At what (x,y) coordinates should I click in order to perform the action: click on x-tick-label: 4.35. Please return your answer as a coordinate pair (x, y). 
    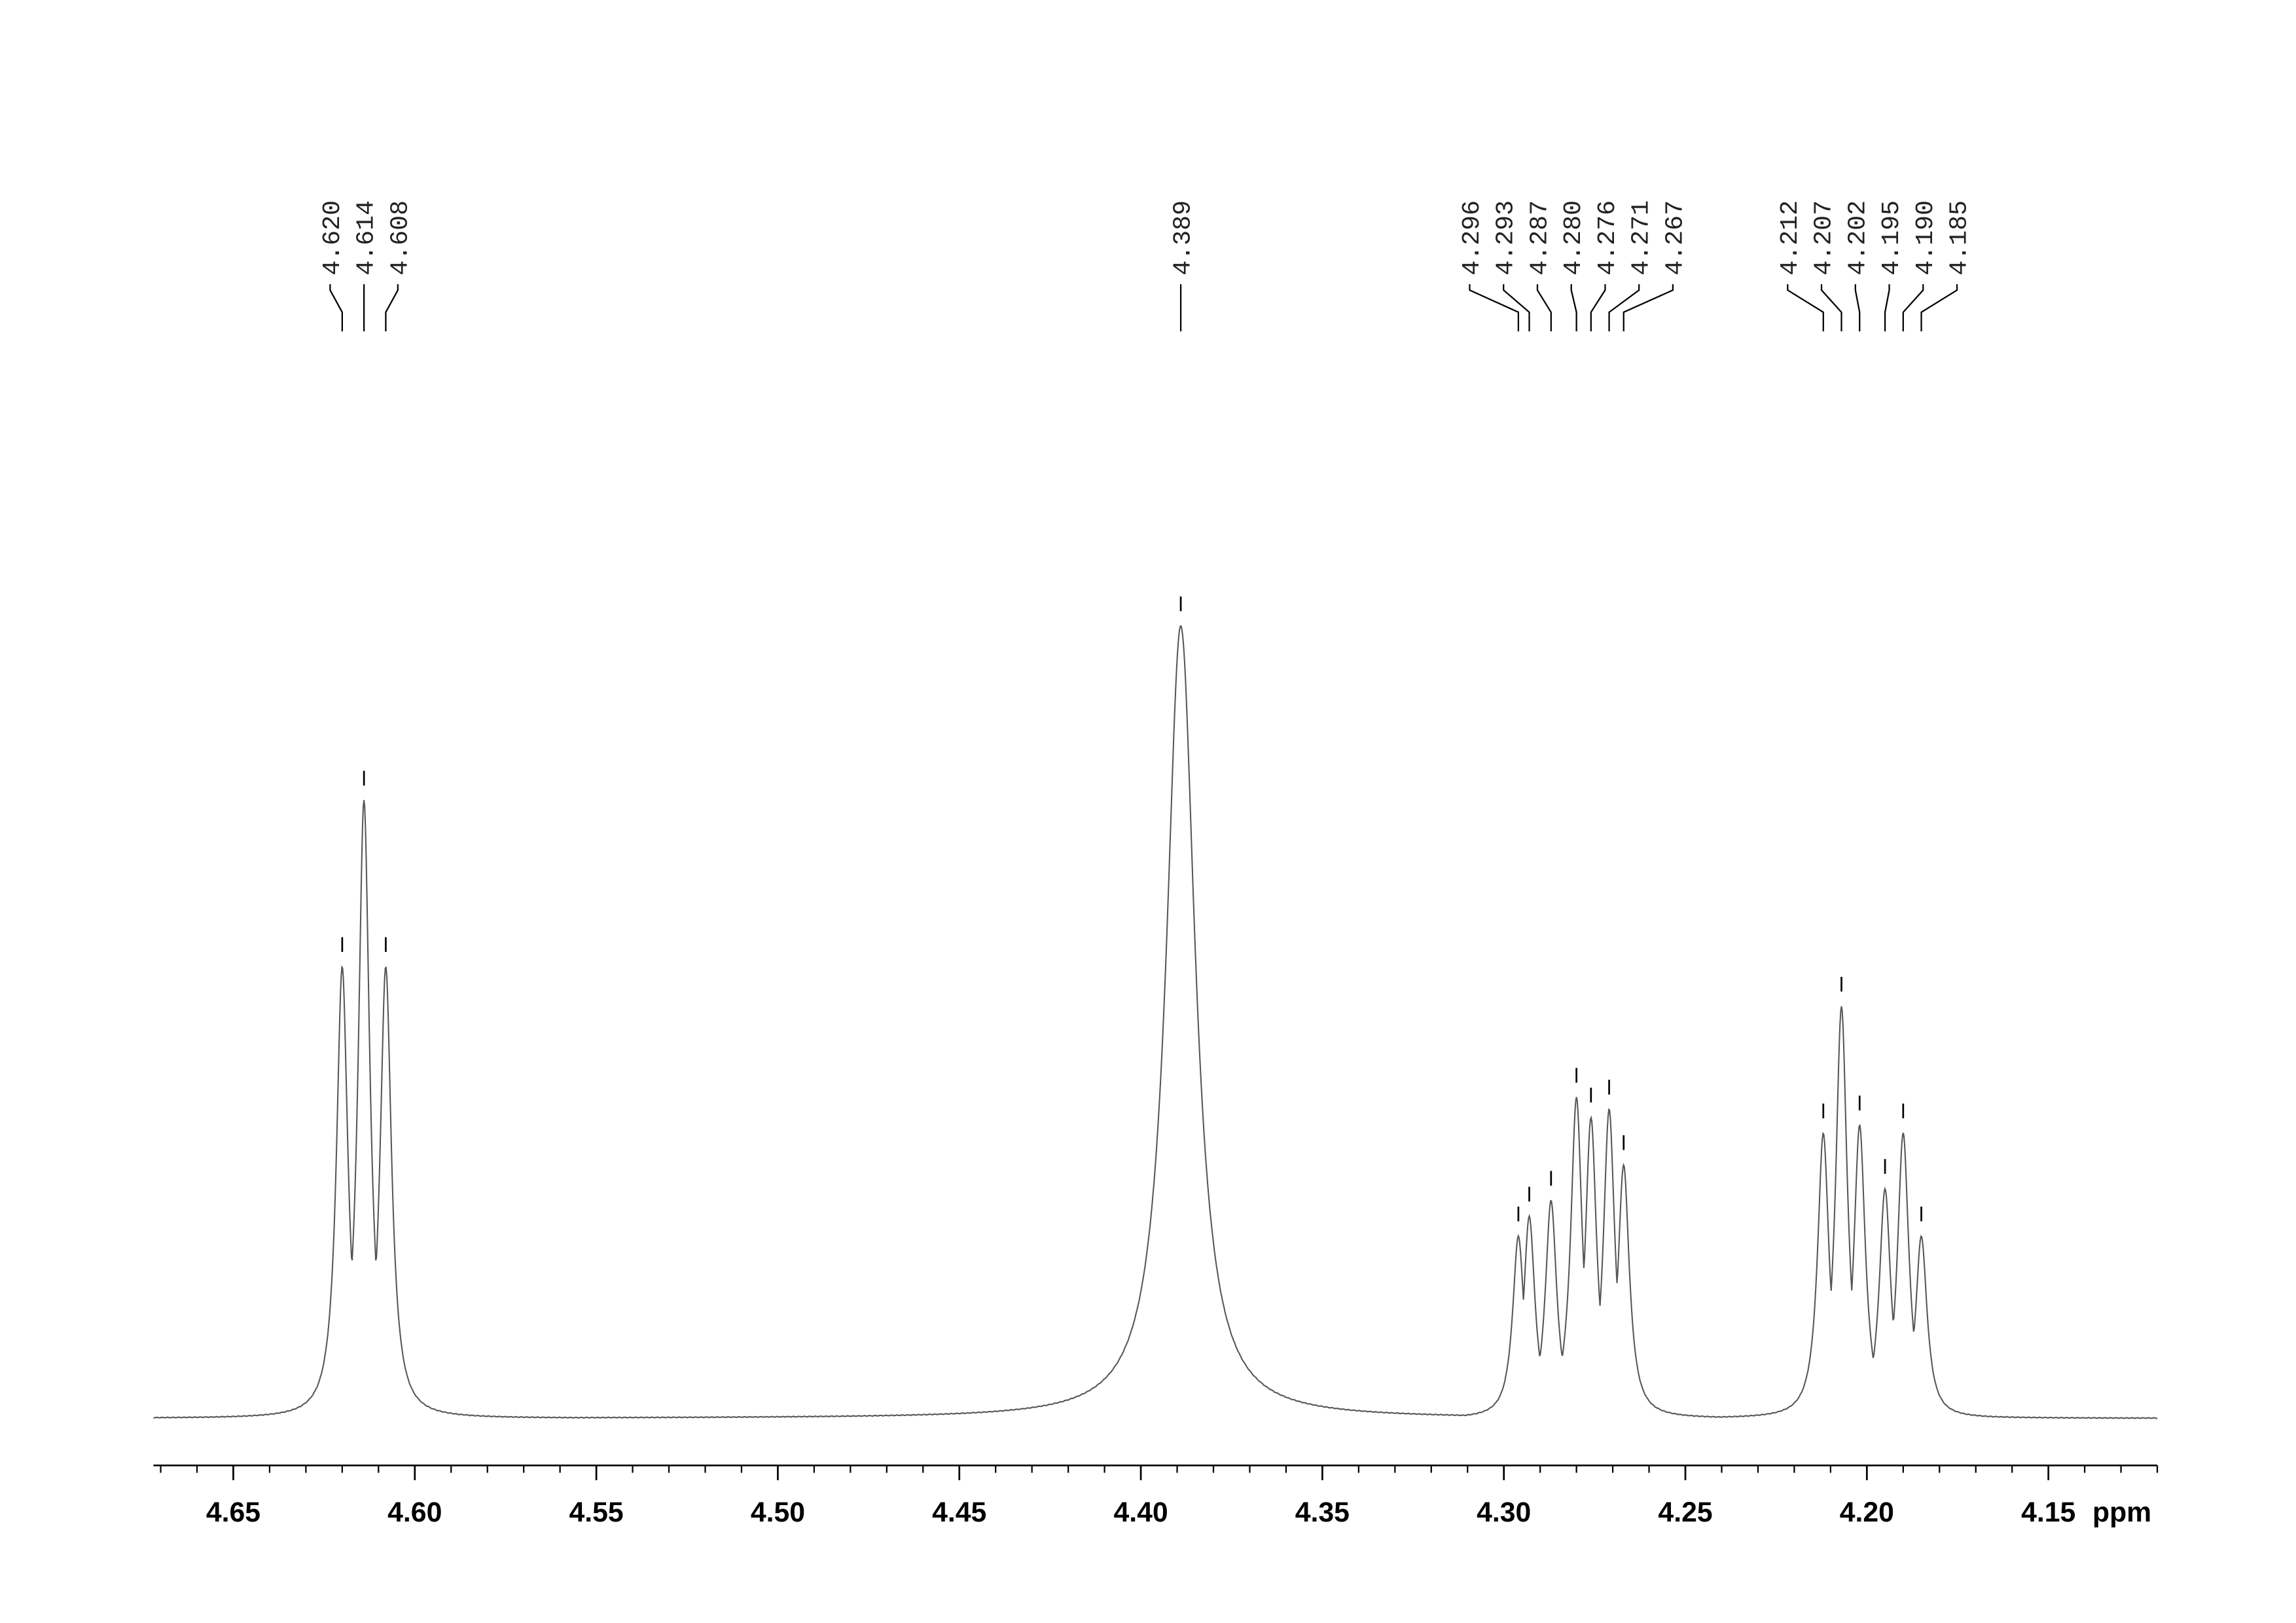
    Looking at the image, I should click on (1322, 1512).